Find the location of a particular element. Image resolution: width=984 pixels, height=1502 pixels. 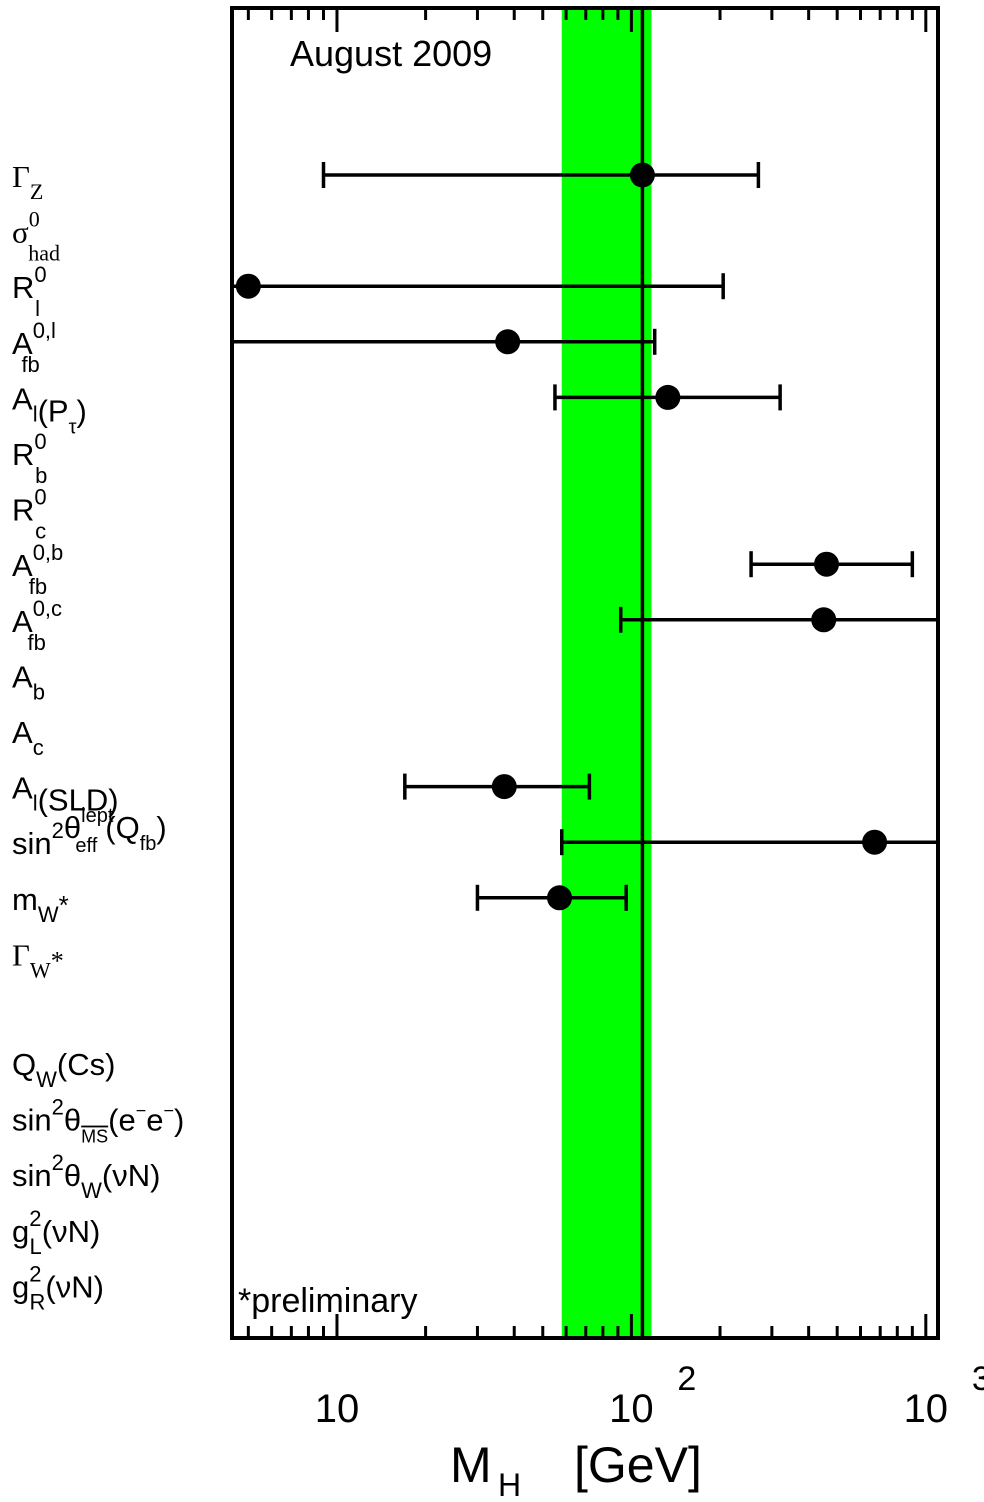

observable-label: R0 l is located at coordinates (29, 291).